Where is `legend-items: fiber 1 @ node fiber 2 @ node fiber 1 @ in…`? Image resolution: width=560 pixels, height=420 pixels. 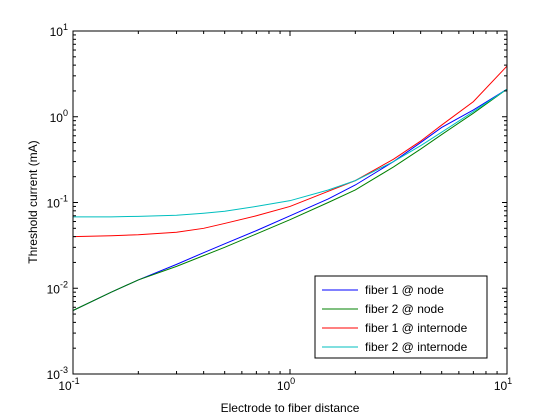 legend-items: fiber 1 @ node fiber 2 @ node fiber 1 @ in… is located at coordinates (395, 318).